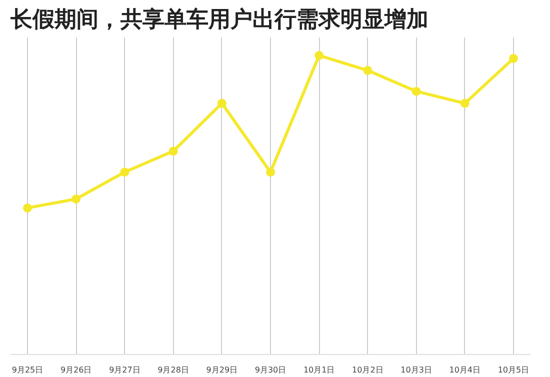  What do you see at coordinates (465, 370) in the screenshot?
I see `x-tick-label: 10月4日` at bounding box center [465, 370].